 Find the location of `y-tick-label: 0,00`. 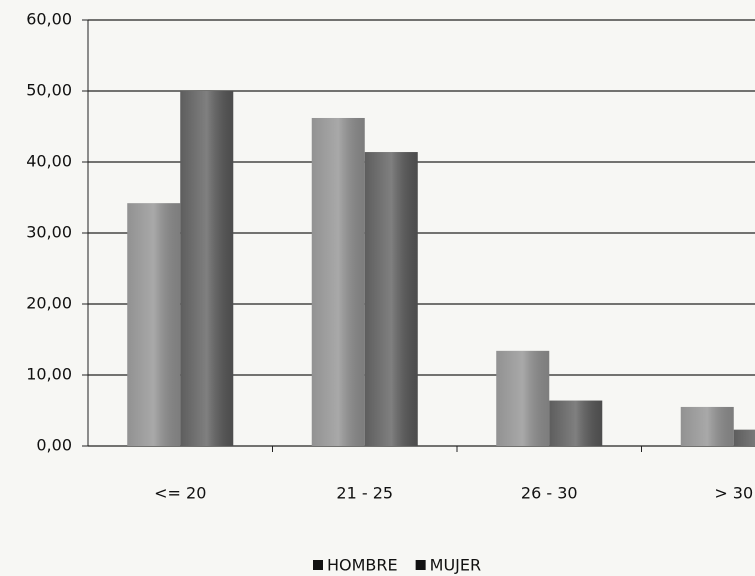

y-tick-label: 0,00 is located at coordinates (54, 445).